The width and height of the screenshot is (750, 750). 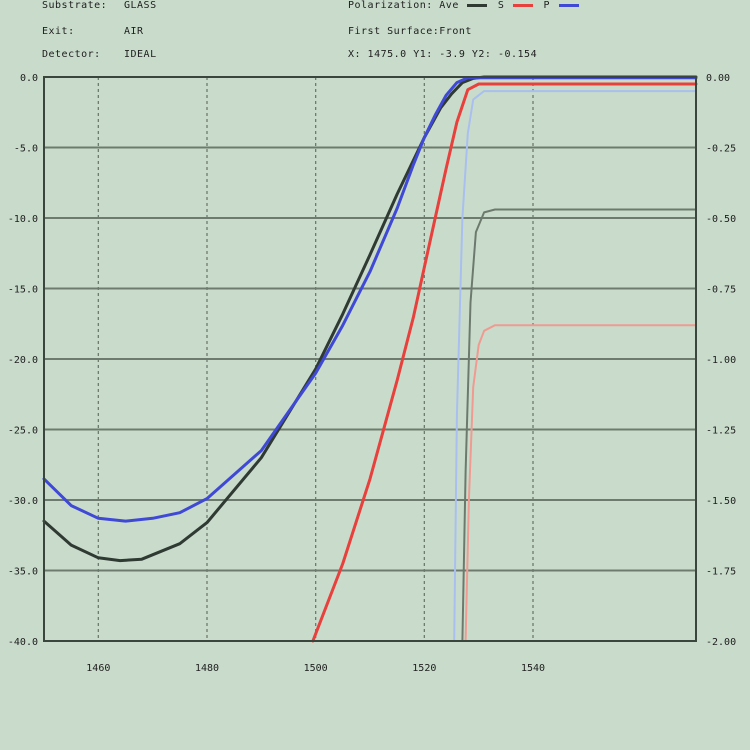 I want to click on surface-row: First Surface:Front, so click(x=410, y=31).